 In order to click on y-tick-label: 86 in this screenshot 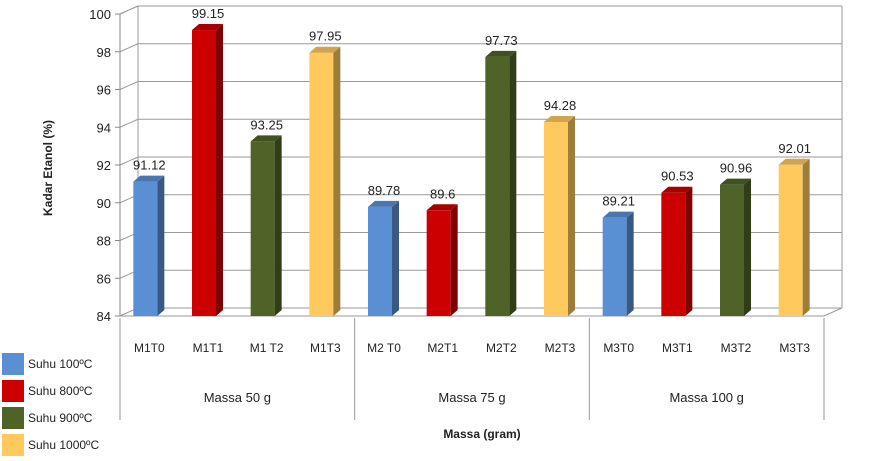, I will do `click(104, 278)`.